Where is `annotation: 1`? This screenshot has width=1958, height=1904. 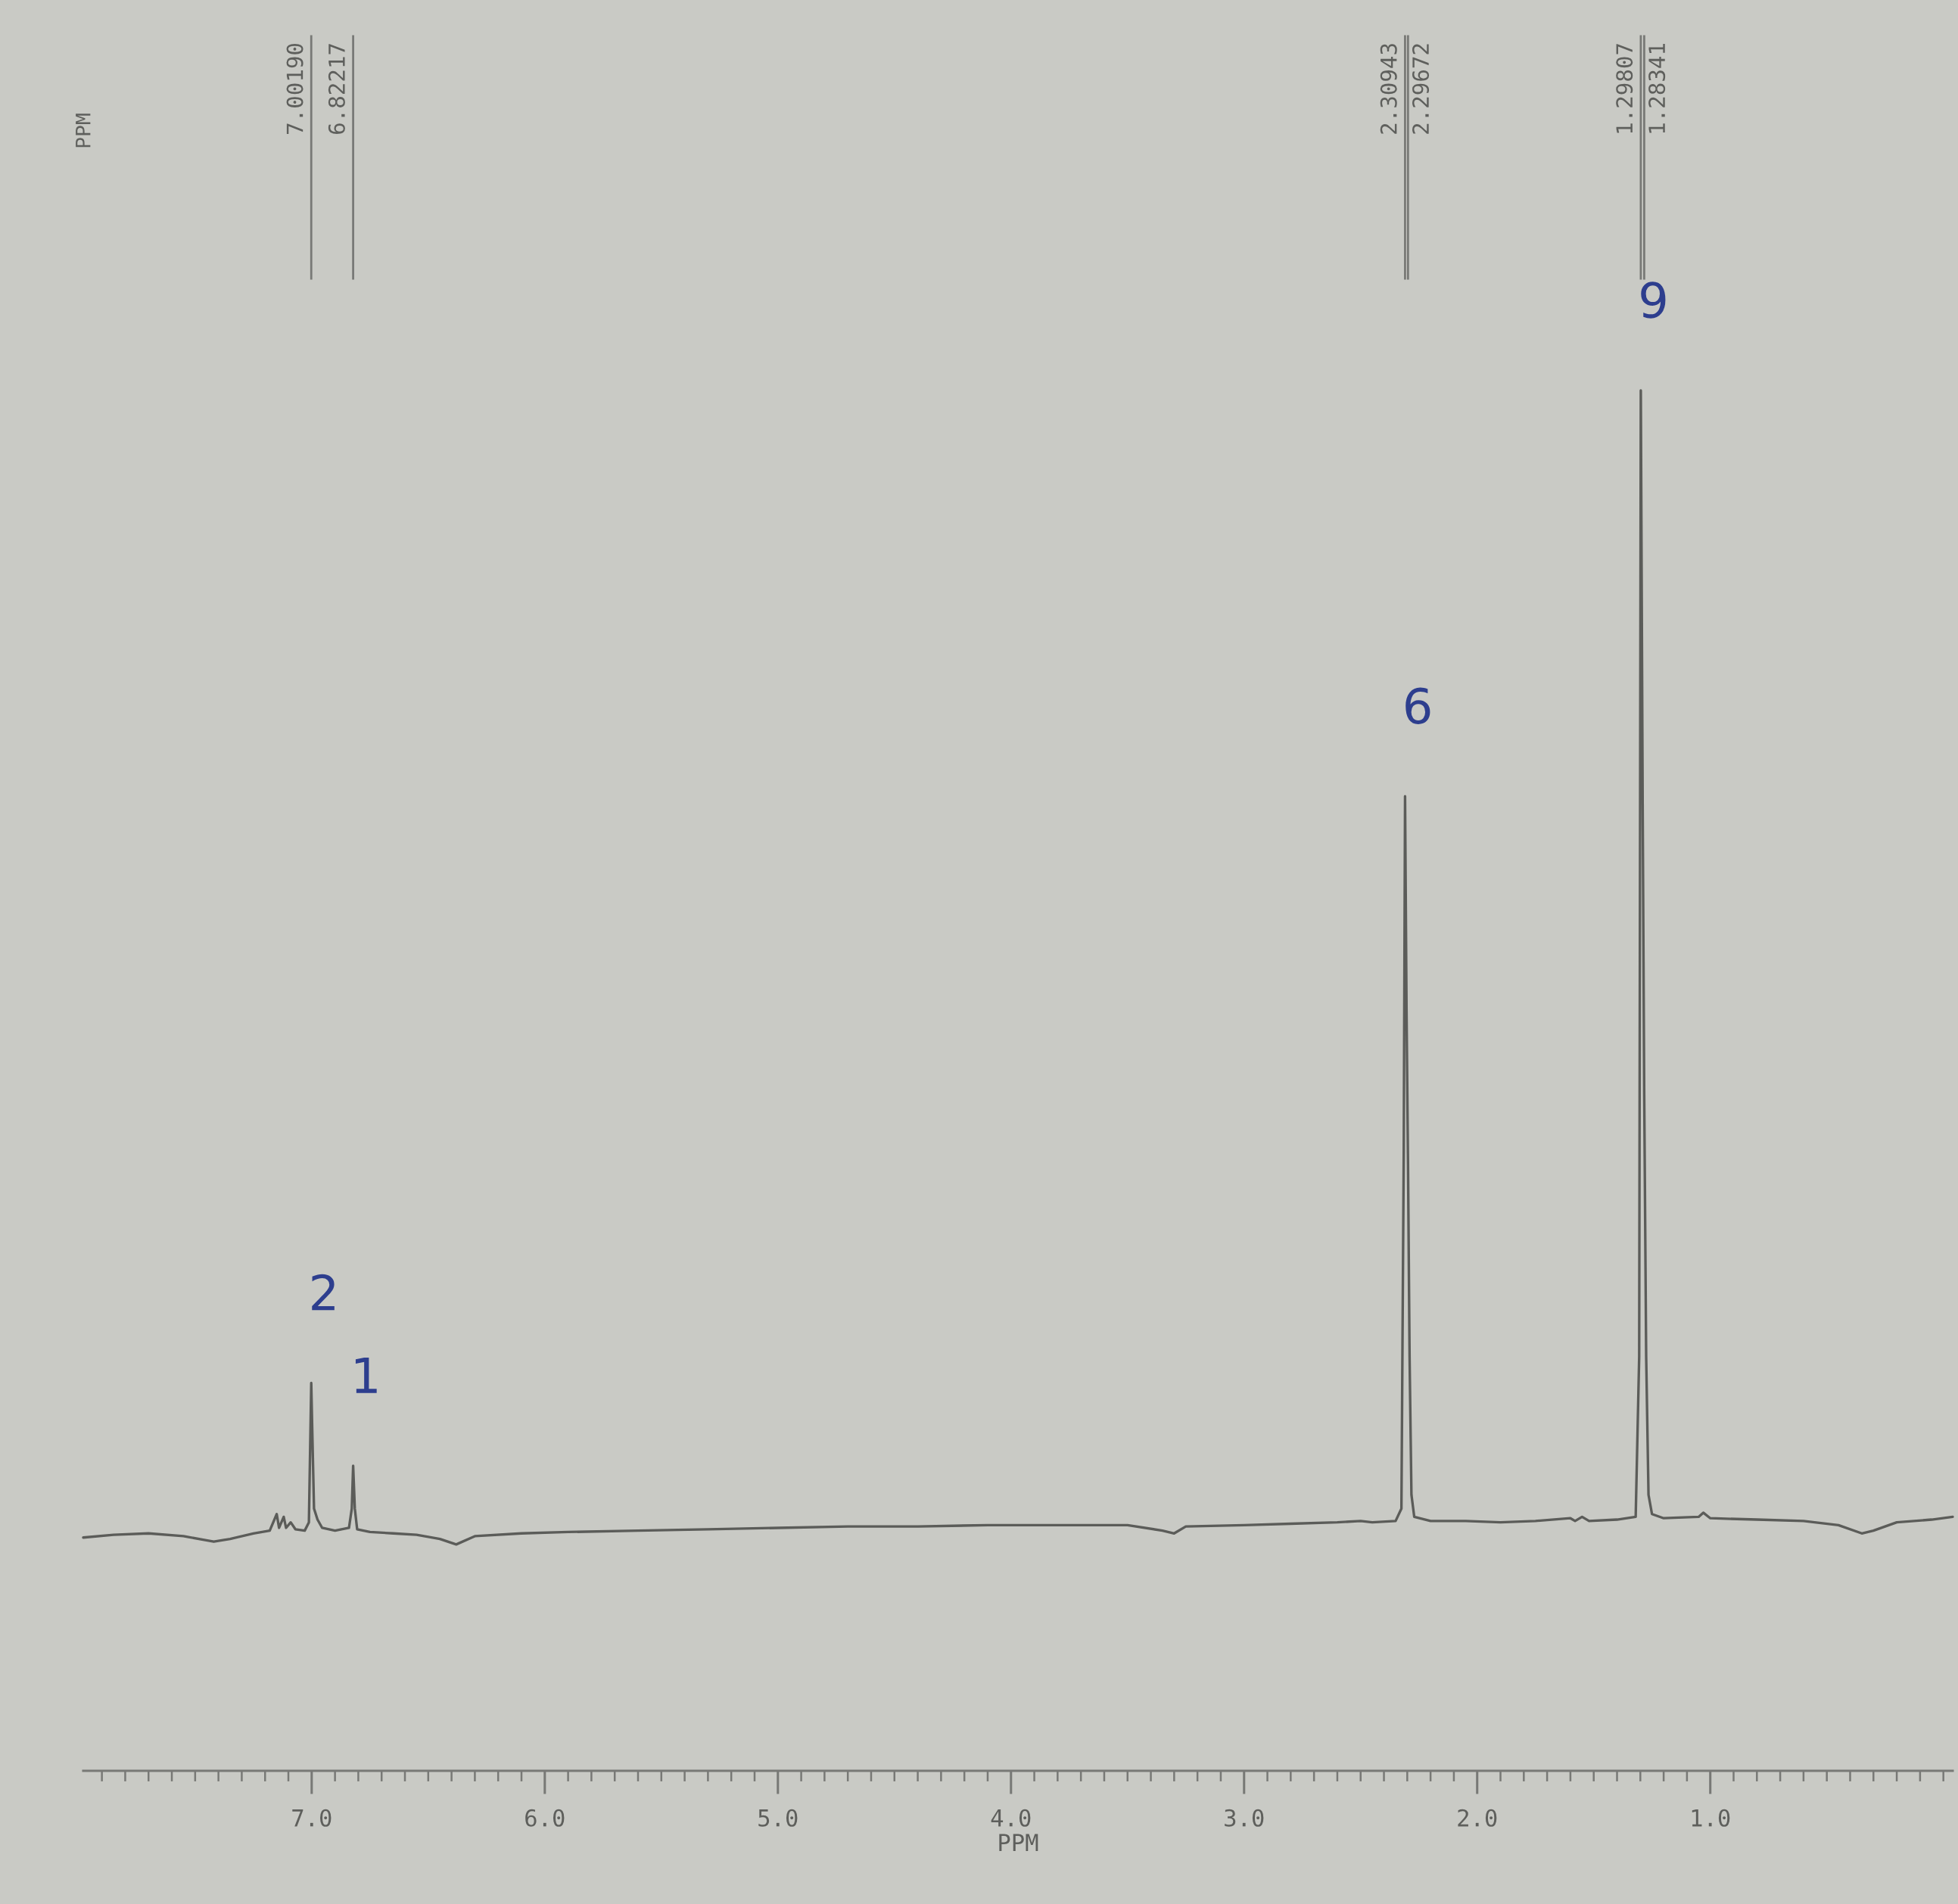
annotation: 1 is located at coordinates (366, 1375).